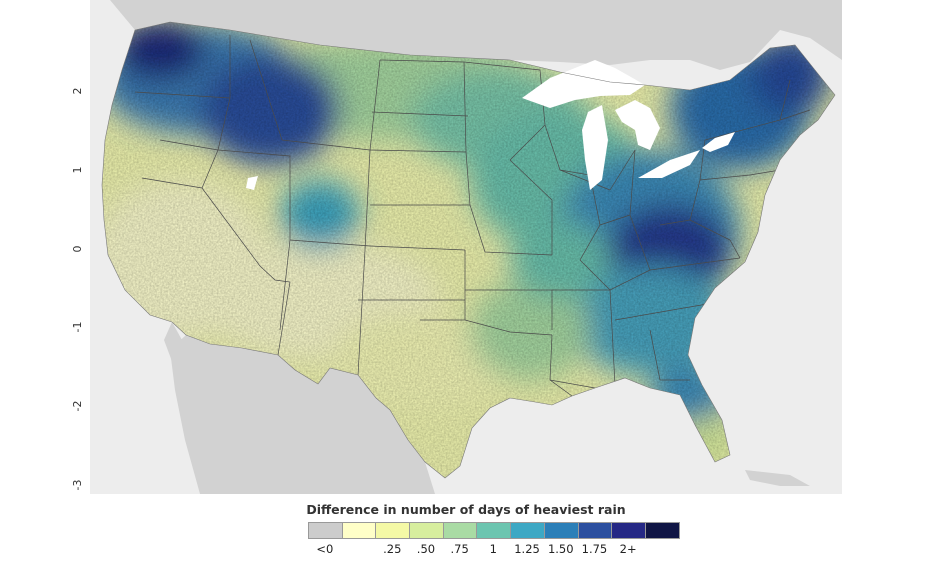 Image resolution: width=940 pixels, height=564 pixels. Describe the element at coordinates (77, 406) in the screenshot. I see `y-tick-label: -2` at that location.